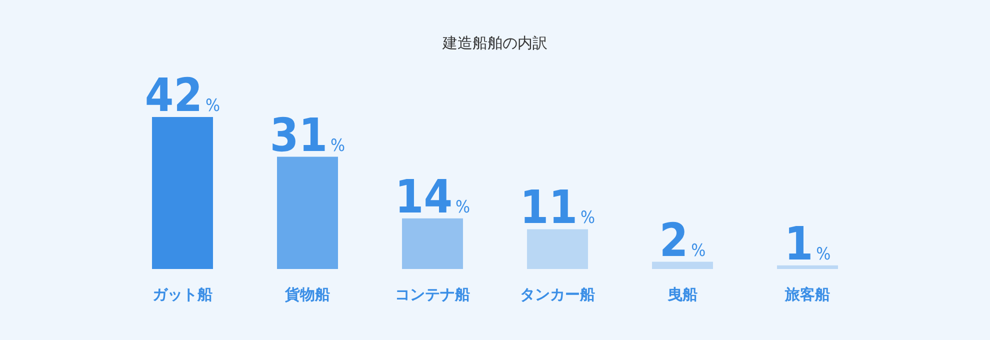 The image size is (990, 340). I want to click on data-label: 14%, so click(432, 196).